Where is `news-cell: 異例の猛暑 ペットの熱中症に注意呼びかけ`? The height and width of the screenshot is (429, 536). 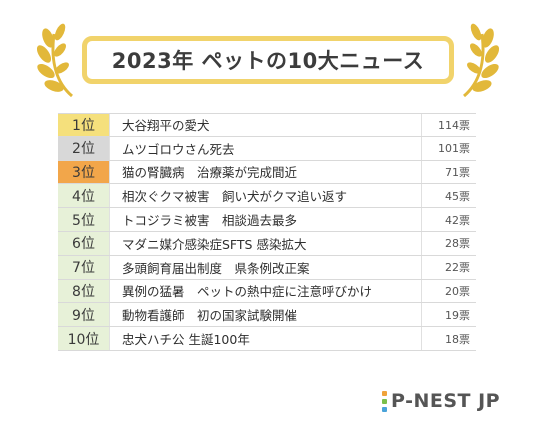
news-cell: 異例の猛暑 ペットの熱中症に注意呼びかけ is located at coordinates (272, 291).